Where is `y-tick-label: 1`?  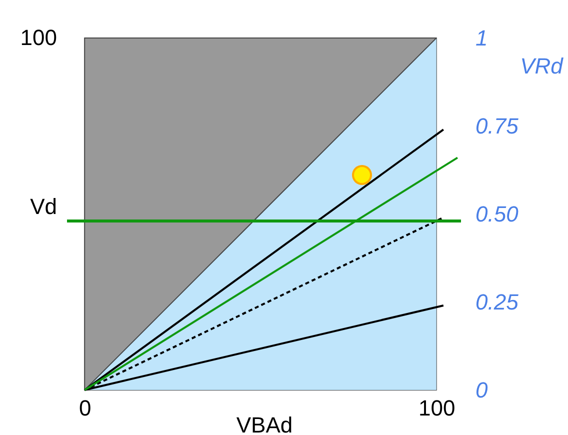 y-tick-label: 1 is located at coordinates (482, 38).